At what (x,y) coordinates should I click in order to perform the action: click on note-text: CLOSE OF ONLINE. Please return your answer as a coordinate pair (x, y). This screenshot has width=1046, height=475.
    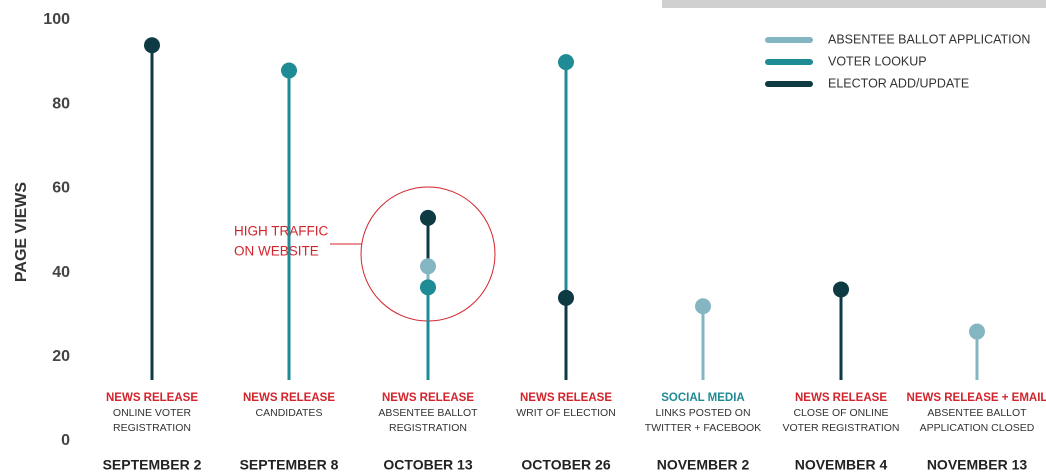
    Looking at the image, I should click on (840, 413).